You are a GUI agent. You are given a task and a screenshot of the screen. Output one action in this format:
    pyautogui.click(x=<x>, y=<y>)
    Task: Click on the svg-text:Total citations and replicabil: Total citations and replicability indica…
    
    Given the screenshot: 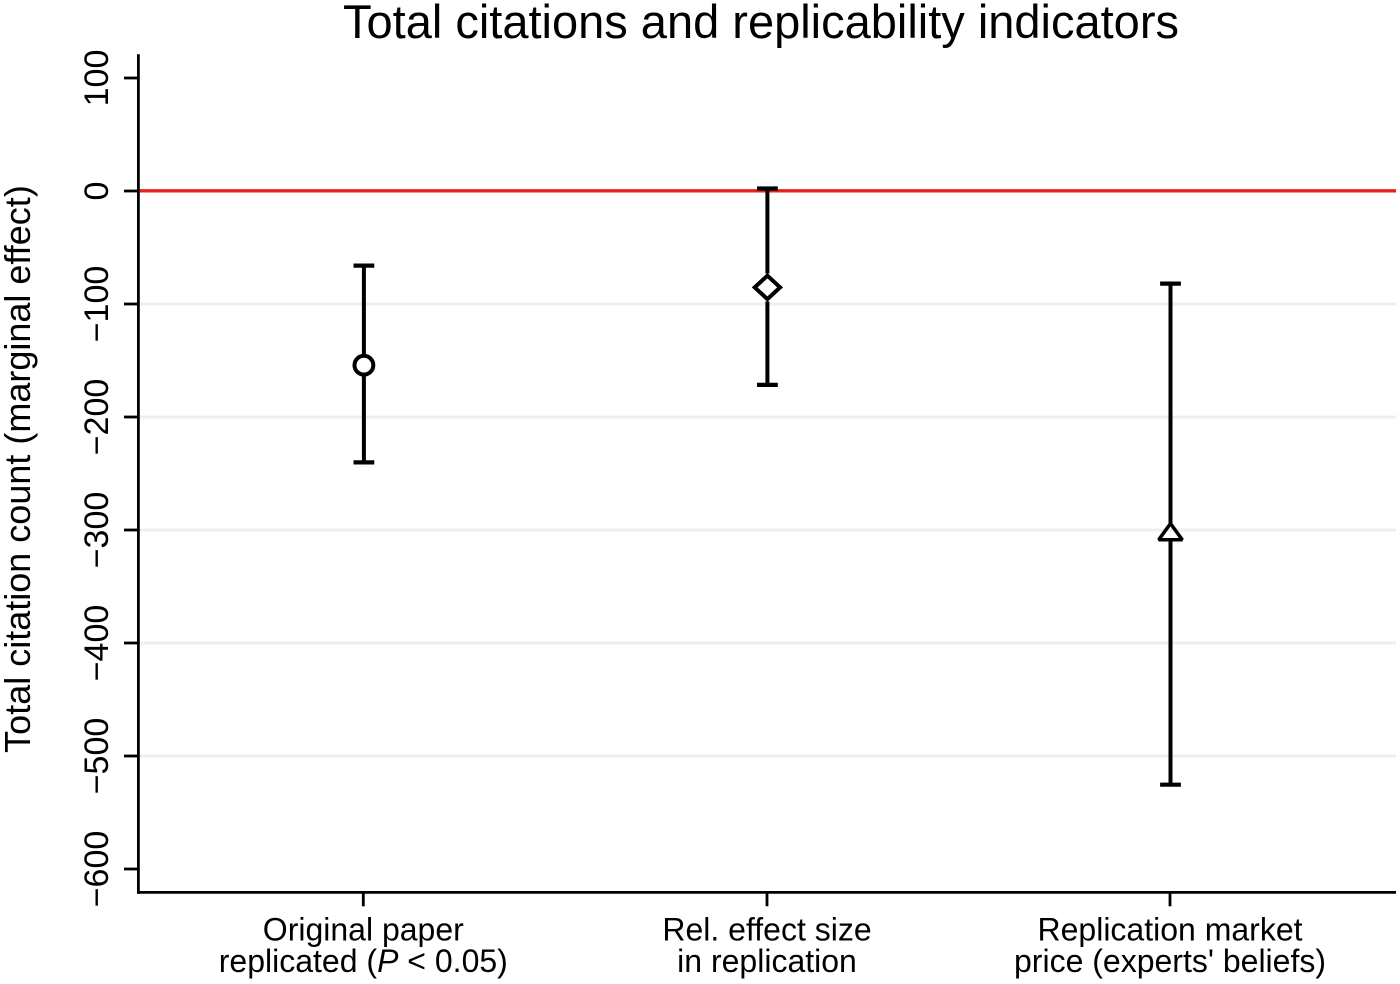 What is the action you would take?
    pyautogui.click(x=761, y=24)
    